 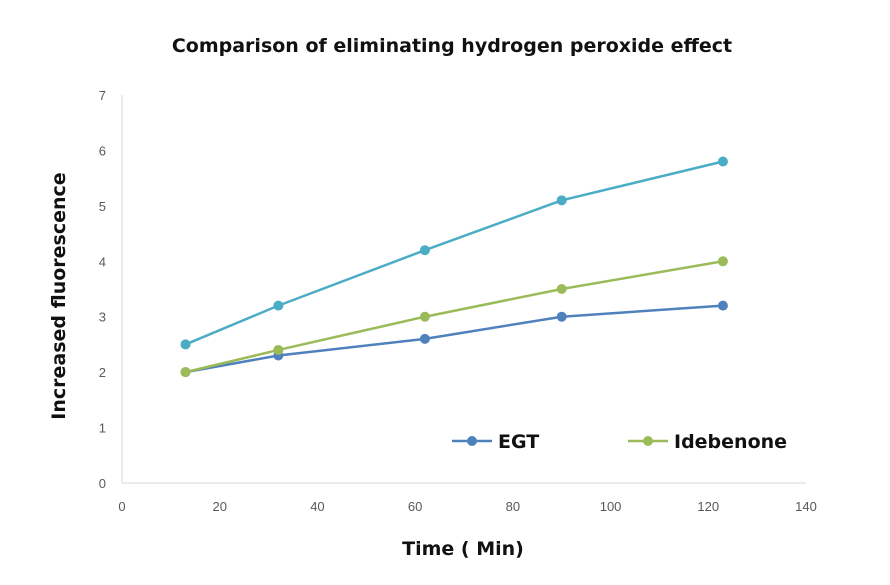 What do you see at coordinates (611, 506) in the screenshot?
I see `x-tick-label: 100` at bounding box center [611, 506].